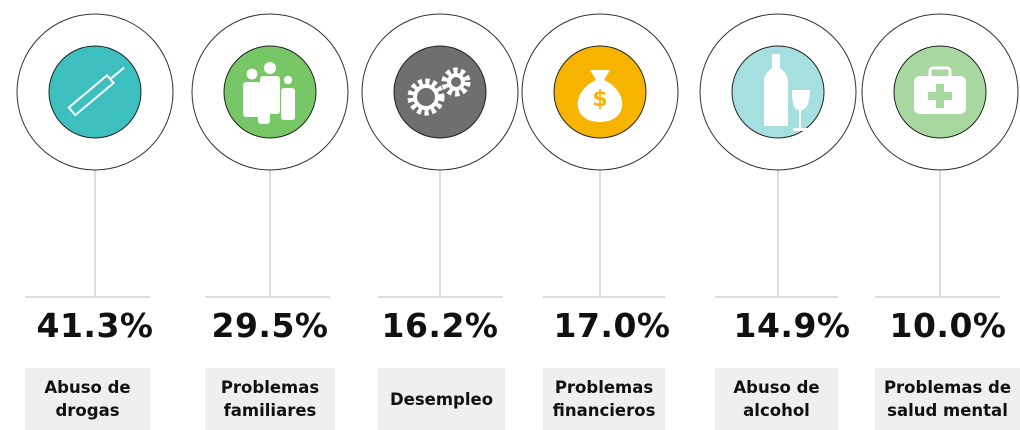  What do you see at coordinates (599, 99) in the screenshot?
I see `dollar: $` at bounding box center [599, 99].